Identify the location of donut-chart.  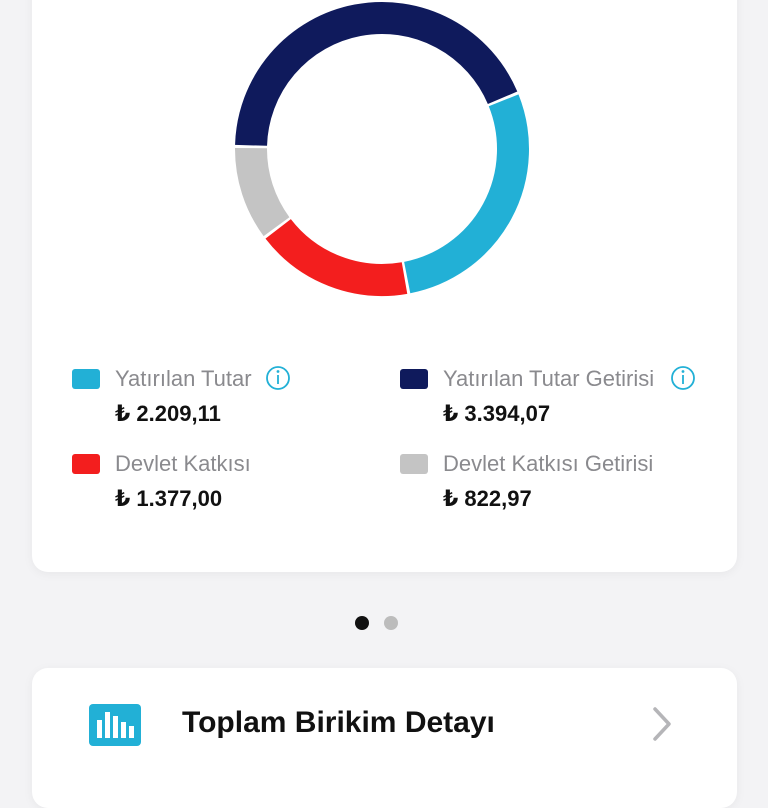
(382, 149).